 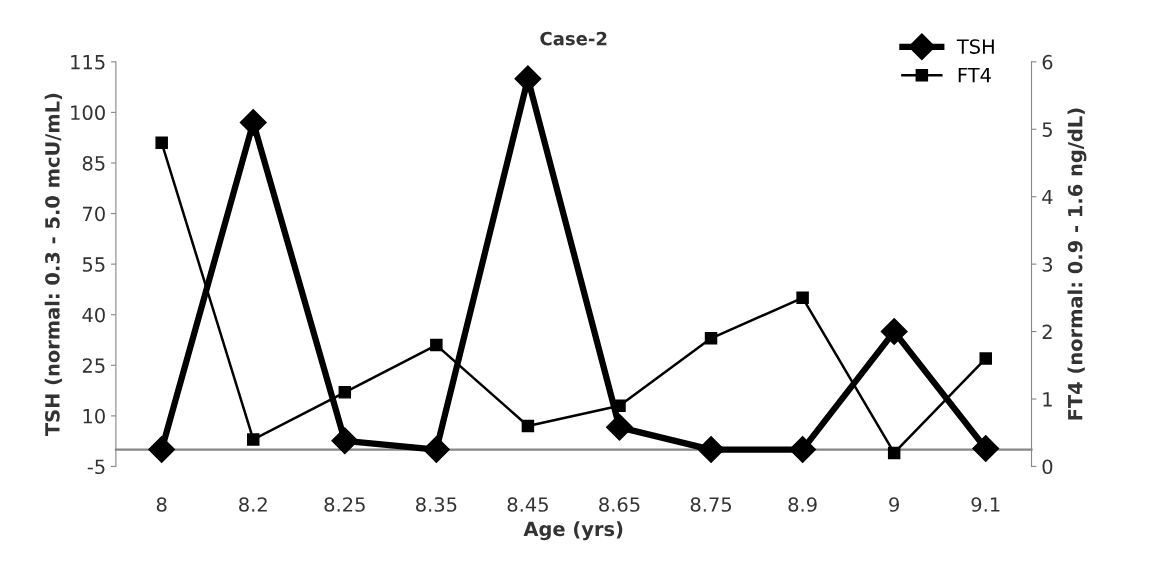 What do you see at coordinates (93, 315) in the screenshot?
I see `y-tick-label: 40` at bounding box center [93, 315].